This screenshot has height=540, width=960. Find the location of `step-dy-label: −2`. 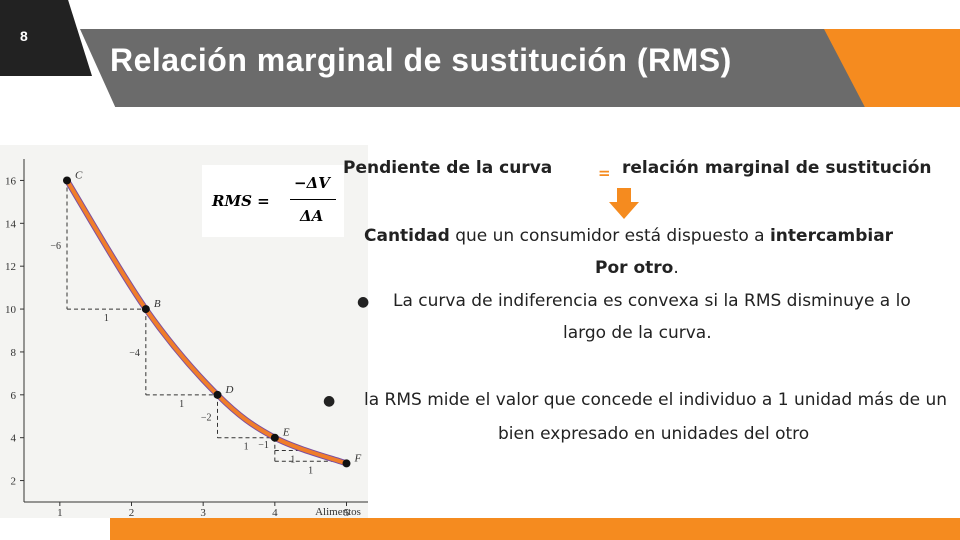

step-dy-label: −2 is located at coordinates (206, 417).